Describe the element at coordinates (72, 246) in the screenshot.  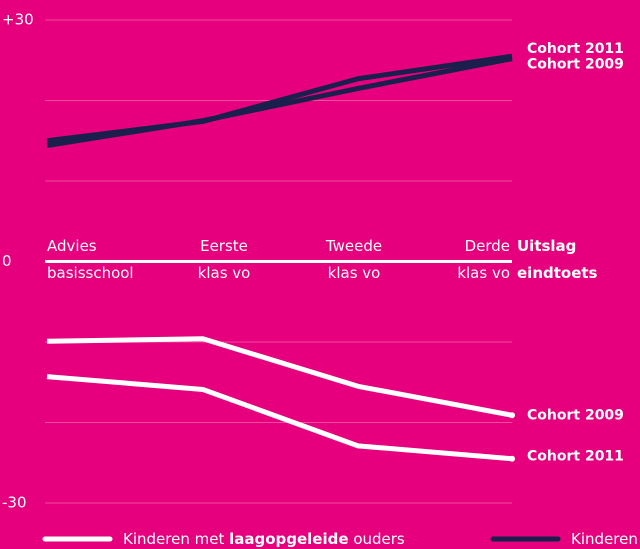
I see `x-tick-label: Advies` at that location.